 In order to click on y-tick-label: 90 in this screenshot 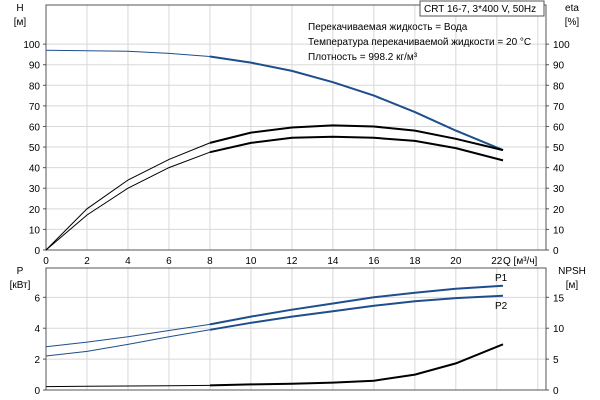, I will do `click(35, 66)`.